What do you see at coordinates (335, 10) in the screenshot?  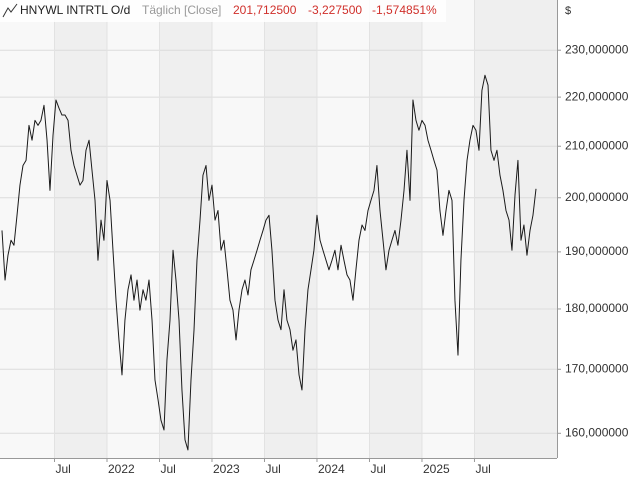 I see `change-absolute: -3,227500` at bounding box center [335, 10].